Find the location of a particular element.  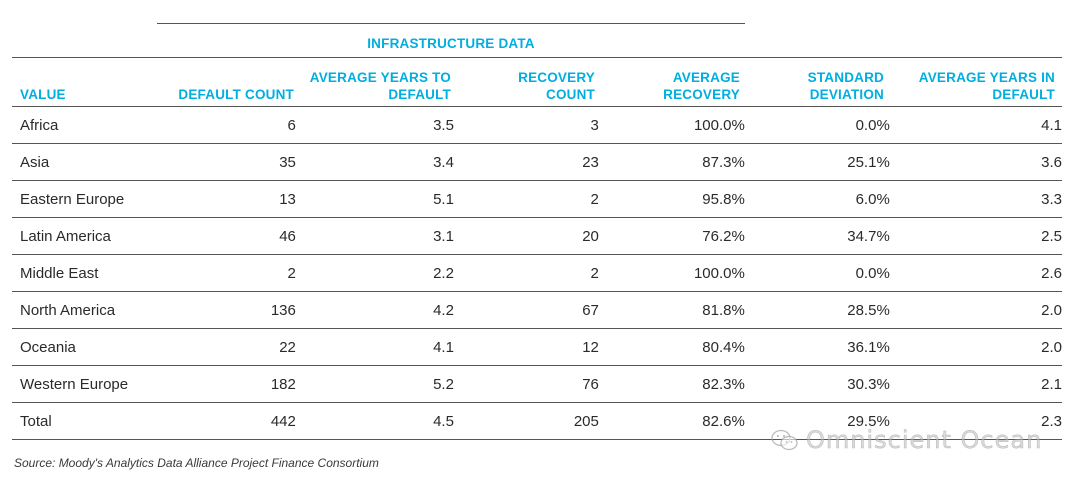

table-row-total: Total 442 4.5 205 82.6% 29.5% 2.3 is located at coordinates (537, 421).